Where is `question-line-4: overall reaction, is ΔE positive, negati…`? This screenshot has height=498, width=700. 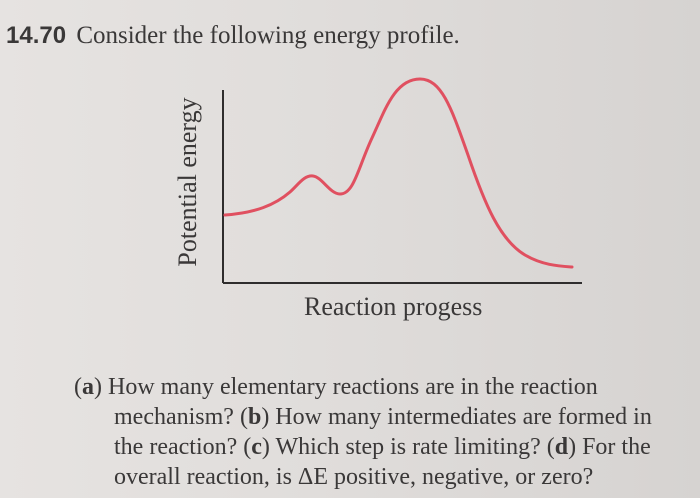 question-line-4: overall reaction, is ΔE positive, negati… is located at coordinates (379, 477).